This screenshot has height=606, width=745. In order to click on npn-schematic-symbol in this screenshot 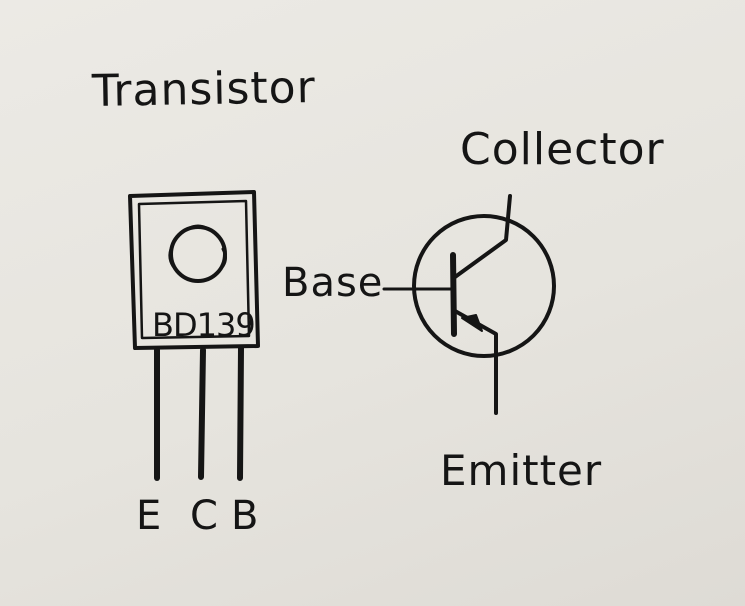, I will do `click(469, 304)`.